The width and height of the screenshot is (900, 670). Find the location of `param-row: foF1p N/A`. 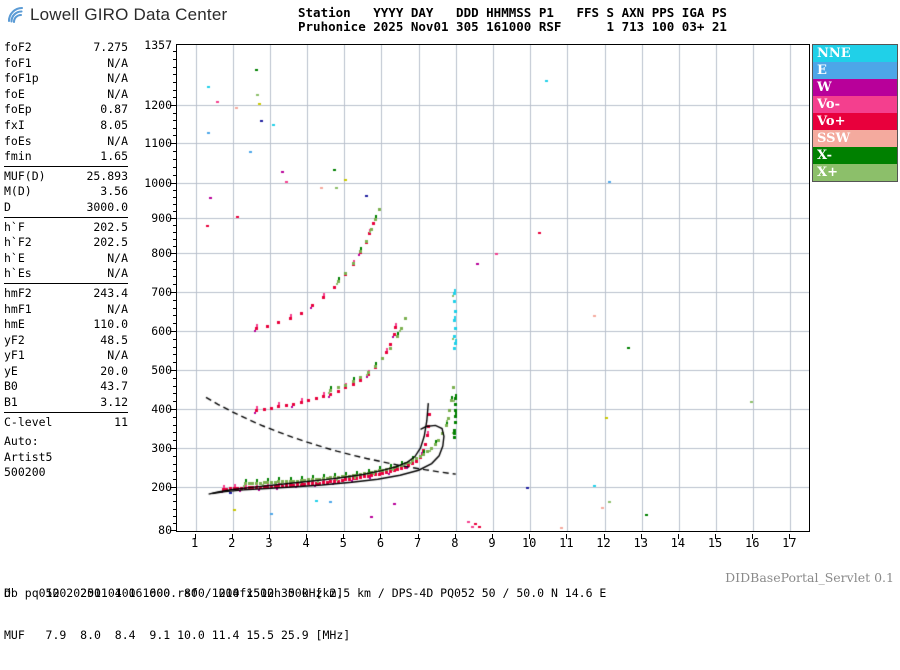

param-row: foF1p N/A is located at coordinates (66, 79).